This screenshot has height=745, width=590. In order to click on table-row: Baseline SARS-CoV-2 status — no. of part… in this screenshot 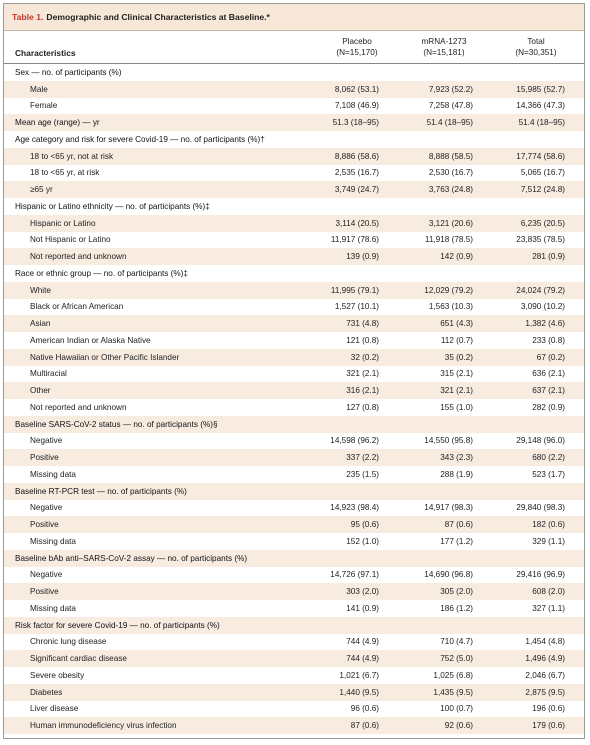, I will do `click(294, 424)`.